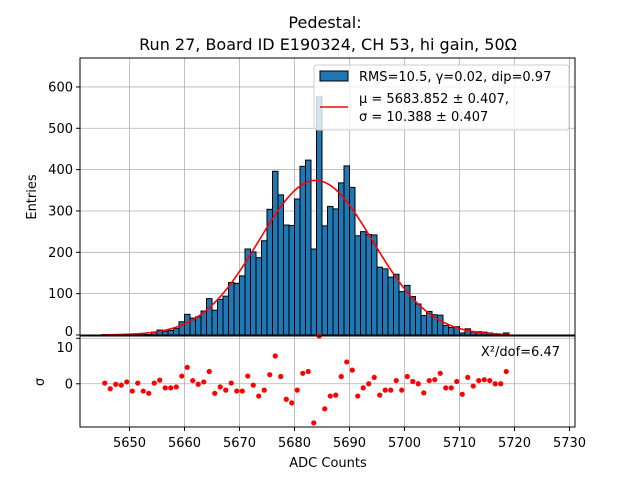 This screenshot has width=640, height=480. I want to click on x-tick-label: 5690, so click(349, 443).